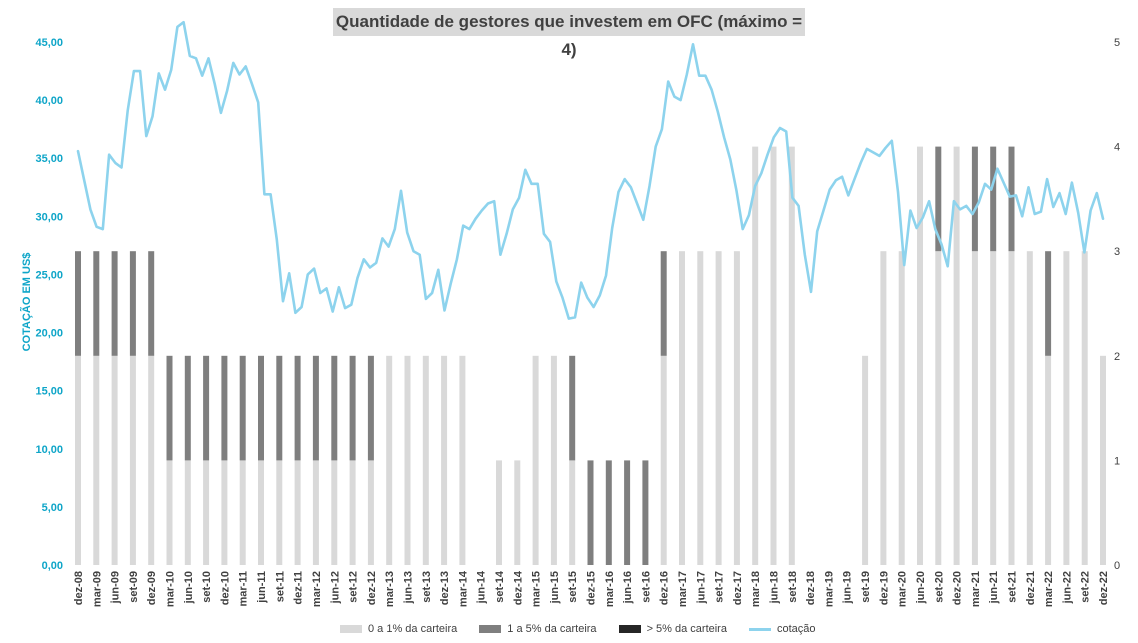 This screenshot has height=643, width=1138. Describe the element at coordinates (482, 587) in the screenshot. I see `x-tick-label: jun-14` at that location.